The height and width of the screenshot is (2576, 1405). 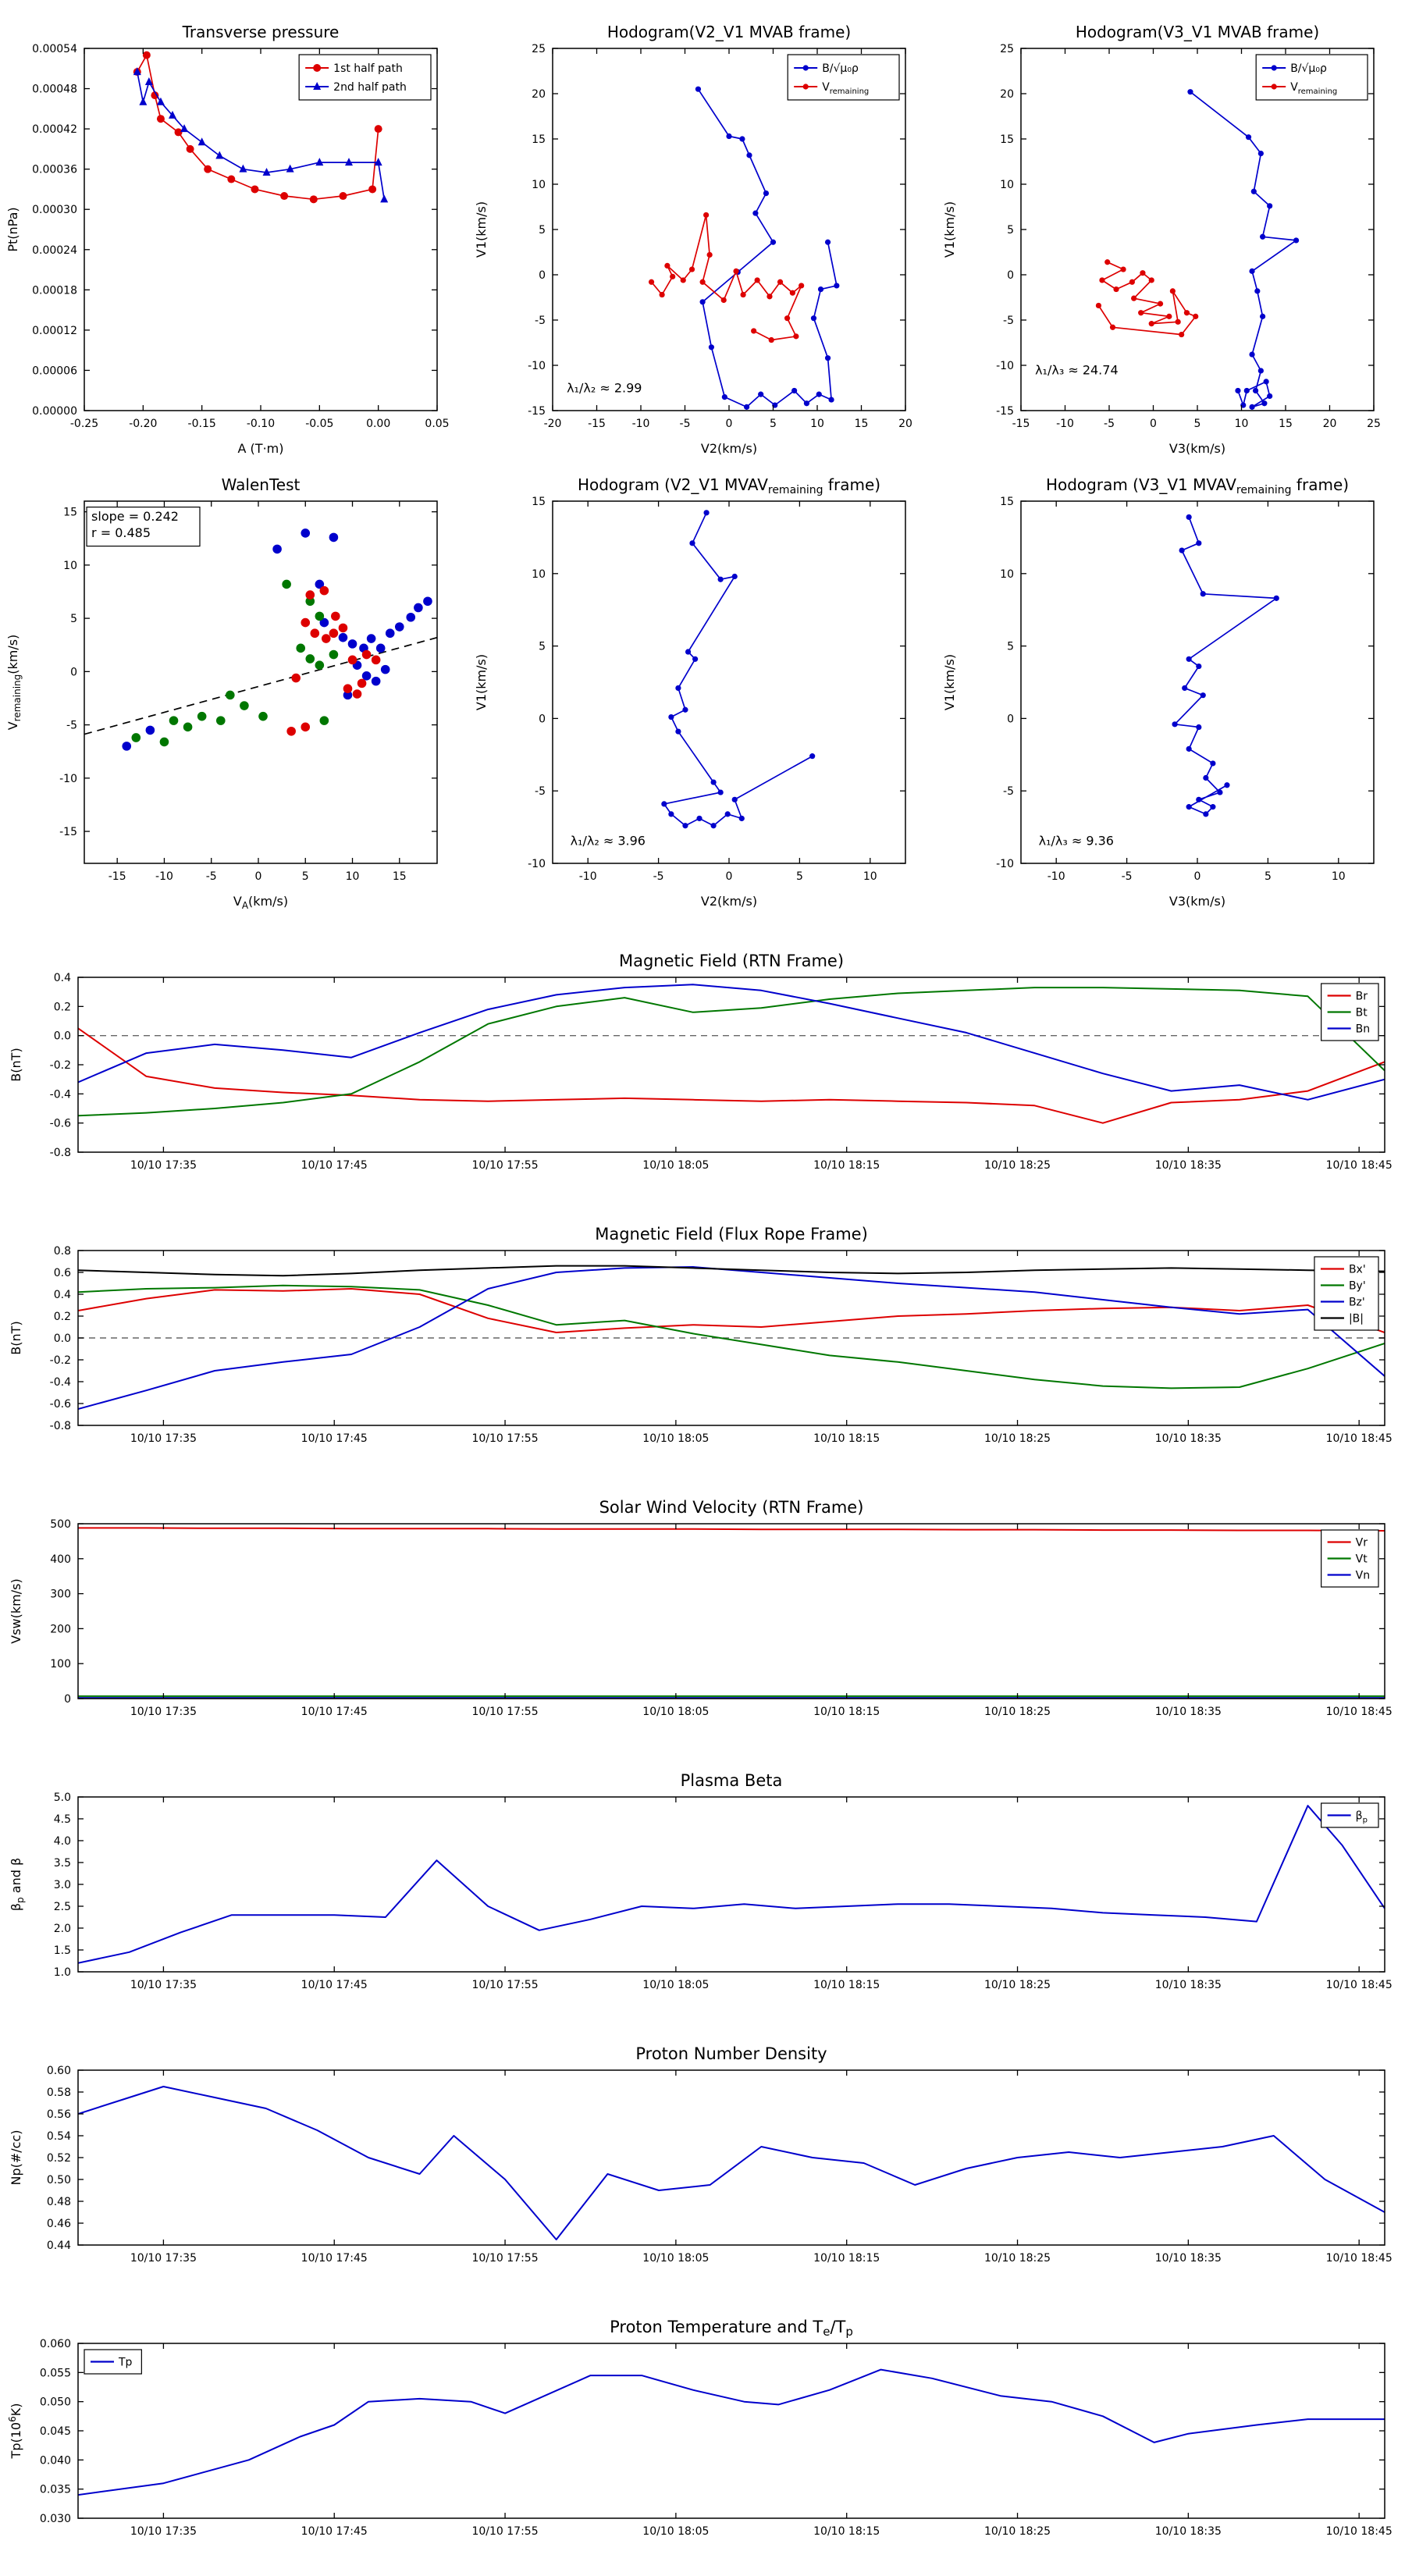 What do you see at coordinates (55, 411) in the screenshot?
I see `y-tick-label: 0.00000` at bounding box center [55, 411].